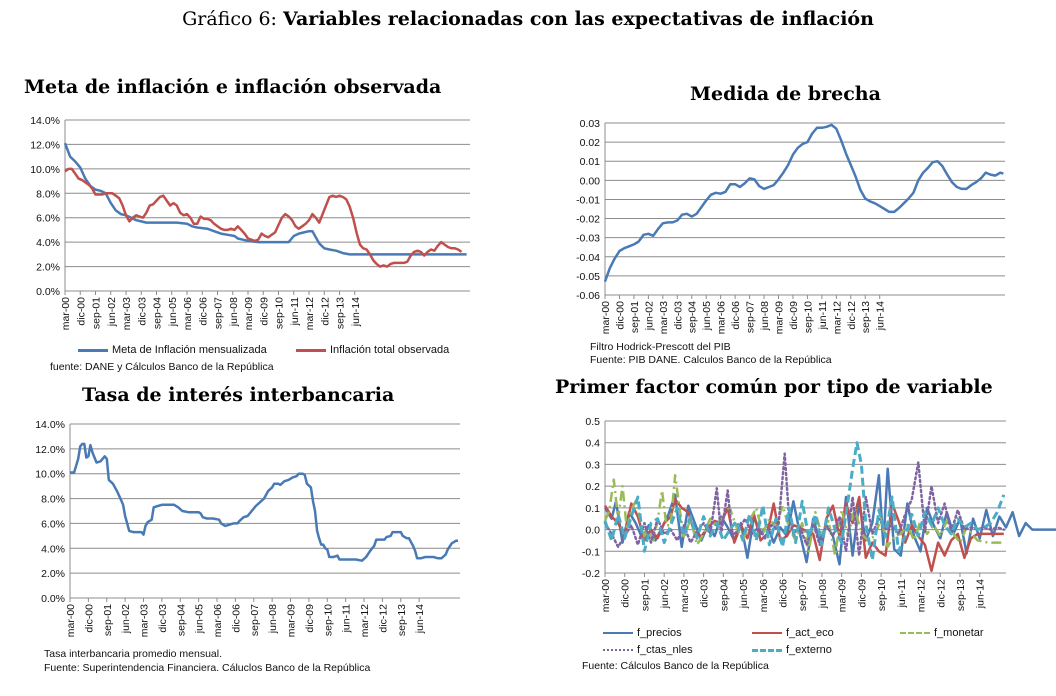 This screenshot has height=696, width=1056. Describe the element at coordinates (588, 277) in the screenshot. I see `ytick-label-brecha: -0.05` at that location.